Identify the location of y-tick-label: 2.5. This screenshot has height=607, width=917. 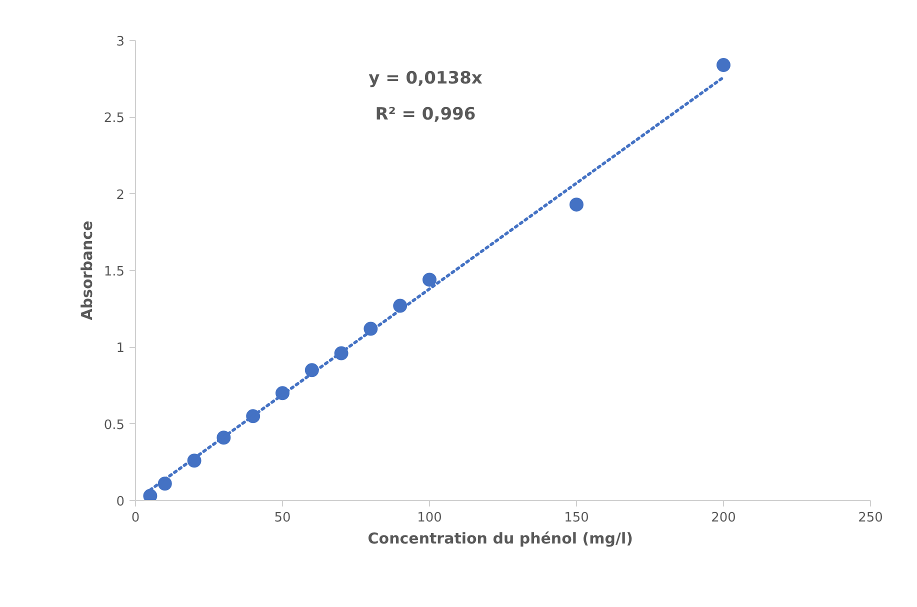
(114, 118).